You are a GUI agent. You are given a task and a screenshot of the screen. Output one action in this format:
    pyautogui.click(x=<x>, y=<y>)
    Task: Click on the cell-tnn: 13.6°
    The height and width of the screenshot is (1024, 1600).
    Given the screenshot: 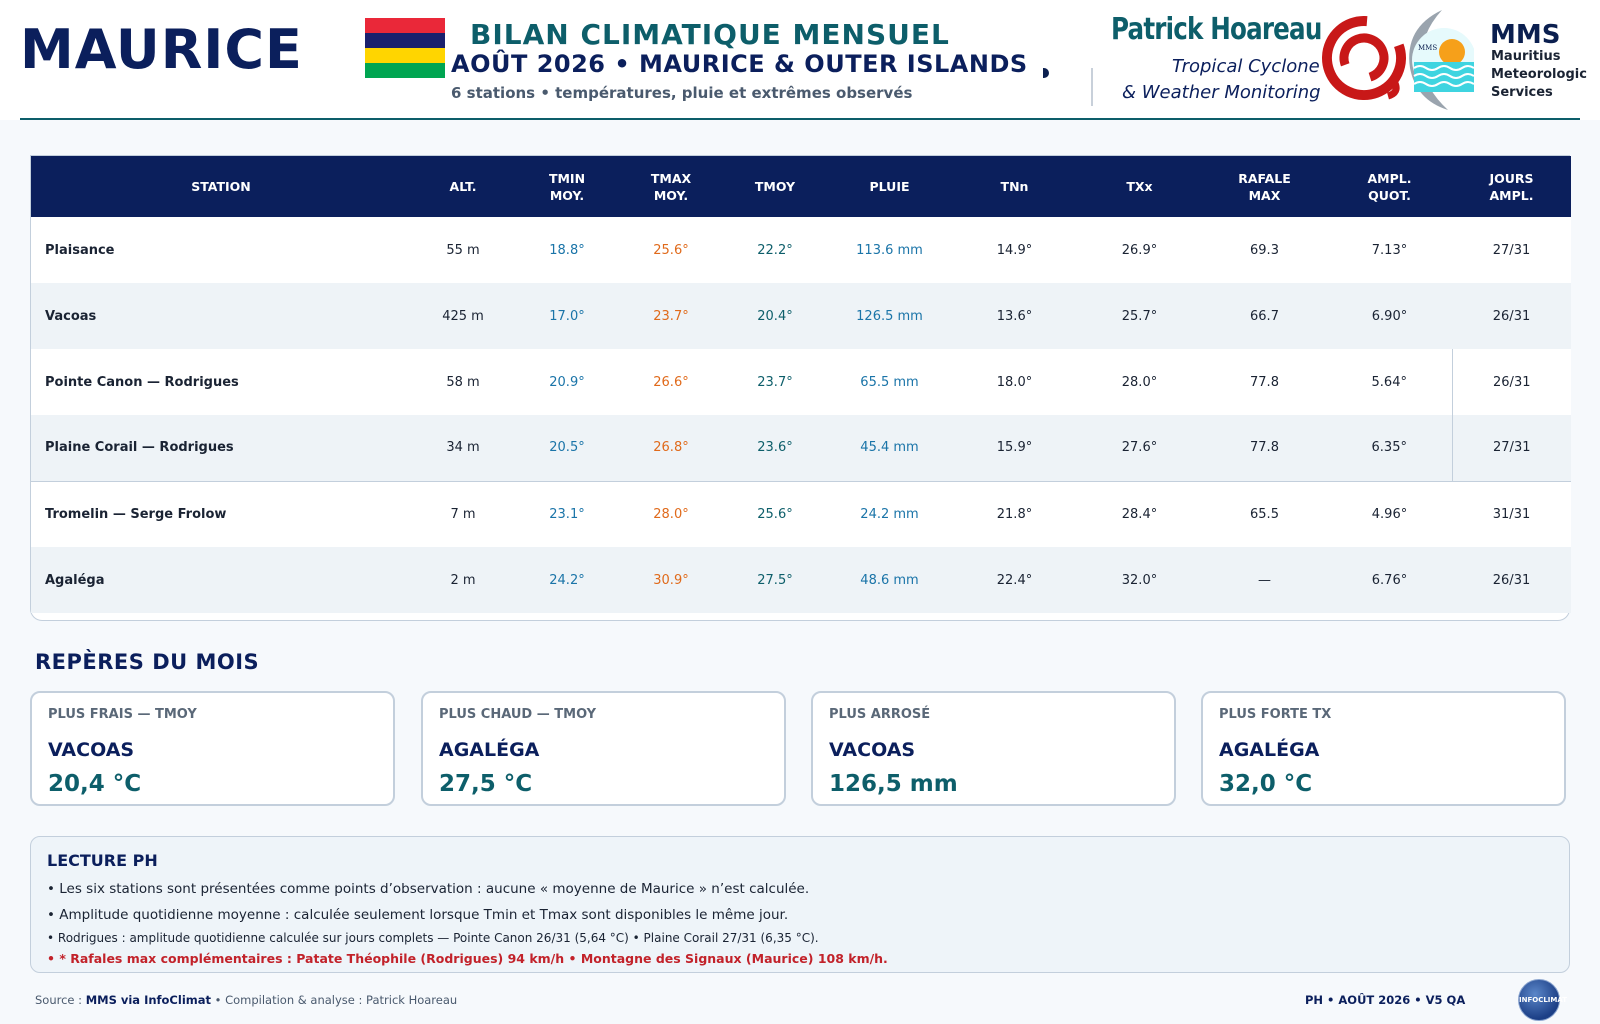 What is the action you would take?
    pyautogui.click(x=1014, y=316)
    